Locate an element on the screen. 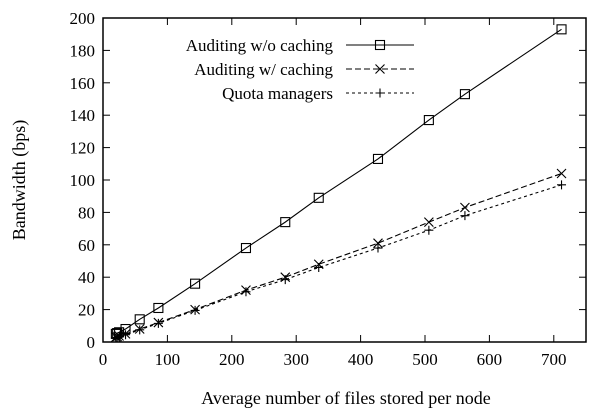 The width and height of the screenshot is (590, 413). y-tick-label: 60 is located at coordinates (86, 245).